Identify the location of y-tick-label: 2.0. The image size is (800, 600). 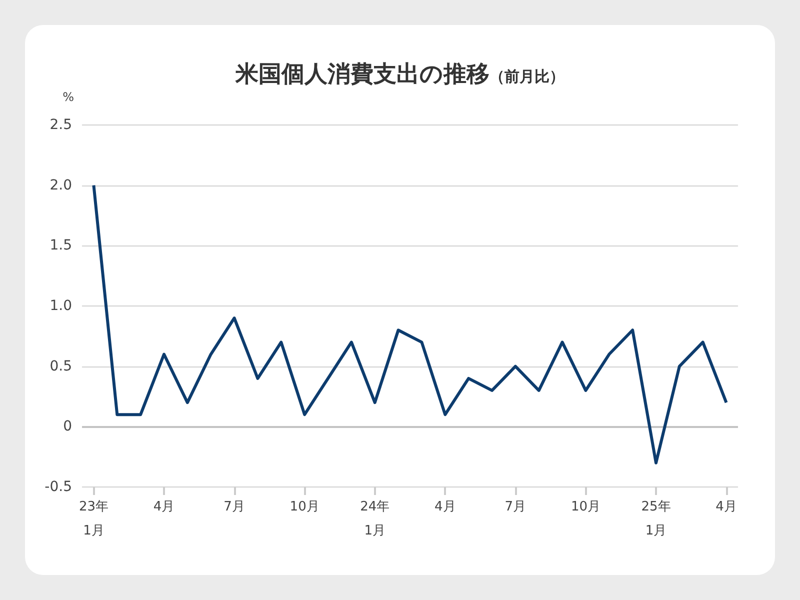
(61, 185).